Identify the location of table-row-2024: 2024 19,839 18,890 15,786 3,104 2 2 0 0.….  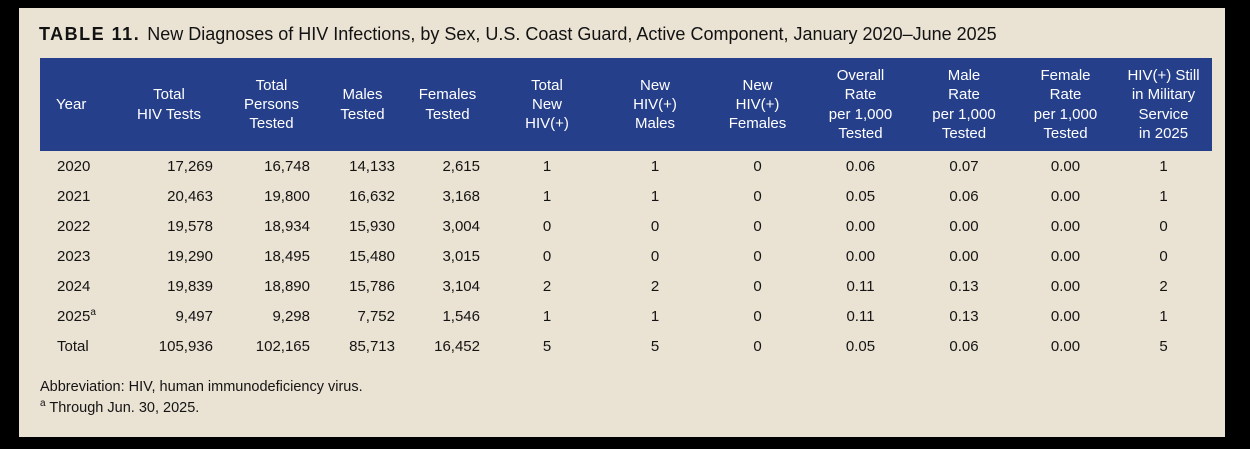
(626, 286).